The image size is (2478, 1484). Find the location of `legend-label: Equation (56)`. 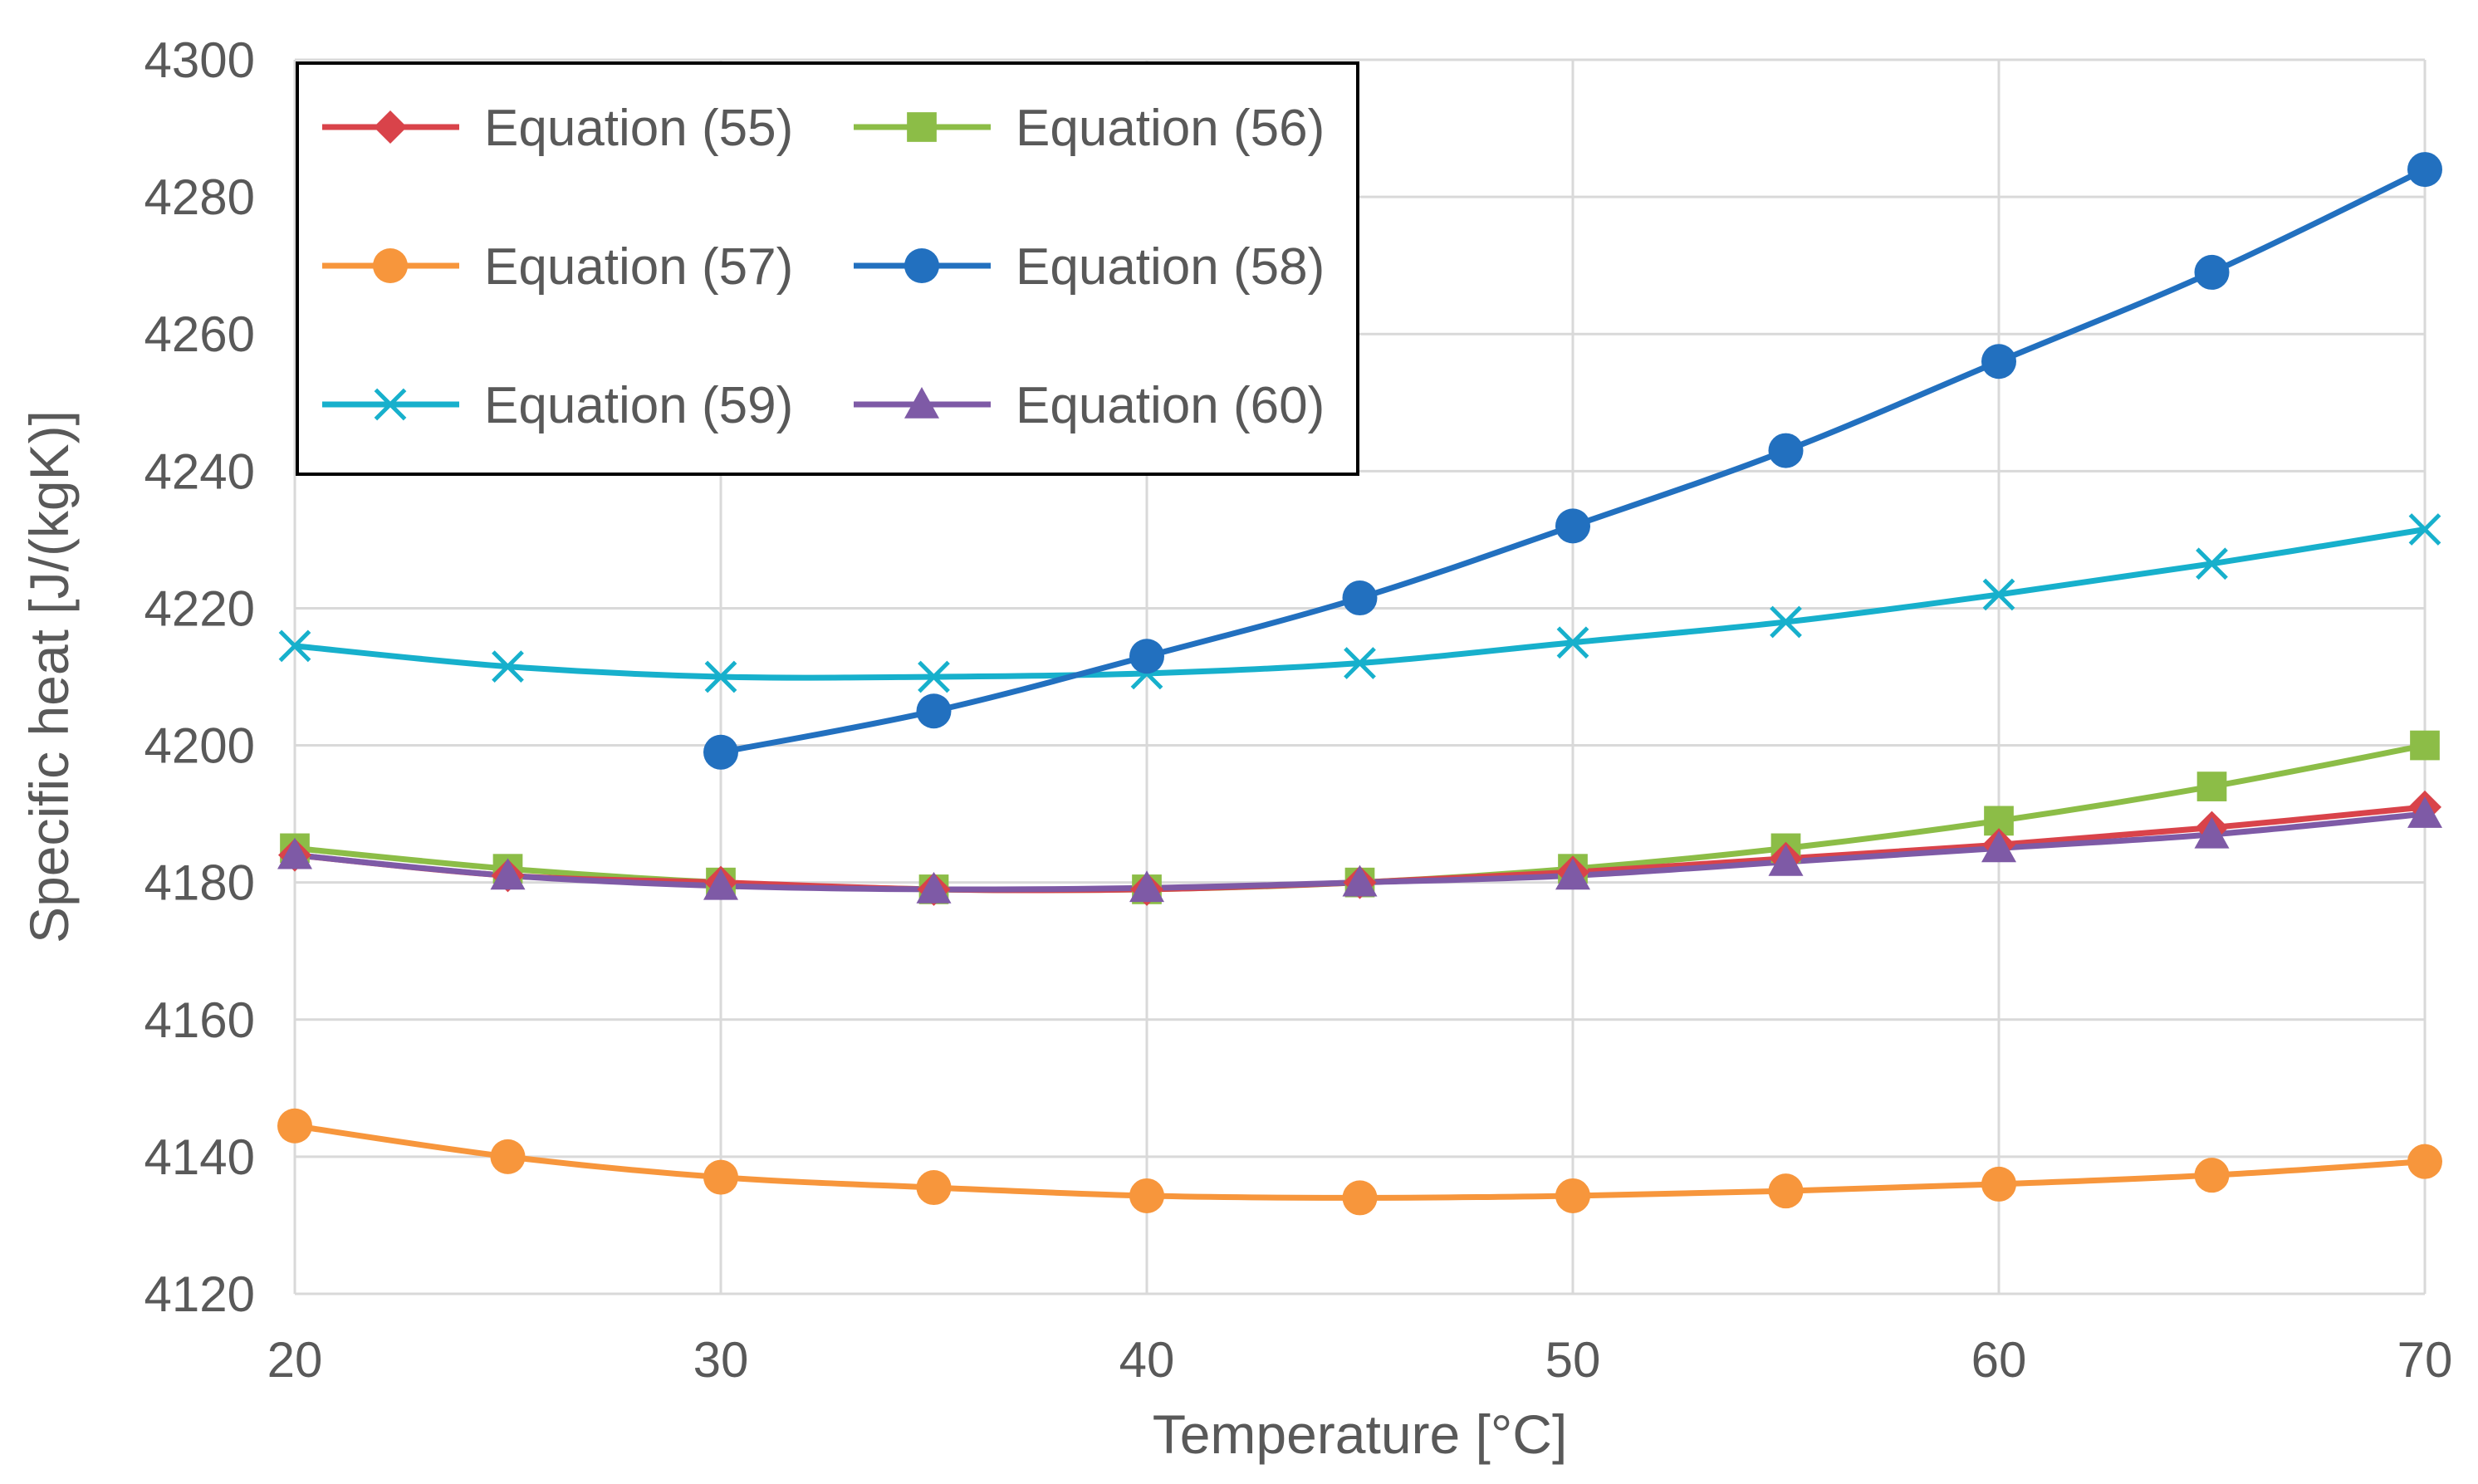

legend-label: Equation (56) is located at coordinates (1170, 128).